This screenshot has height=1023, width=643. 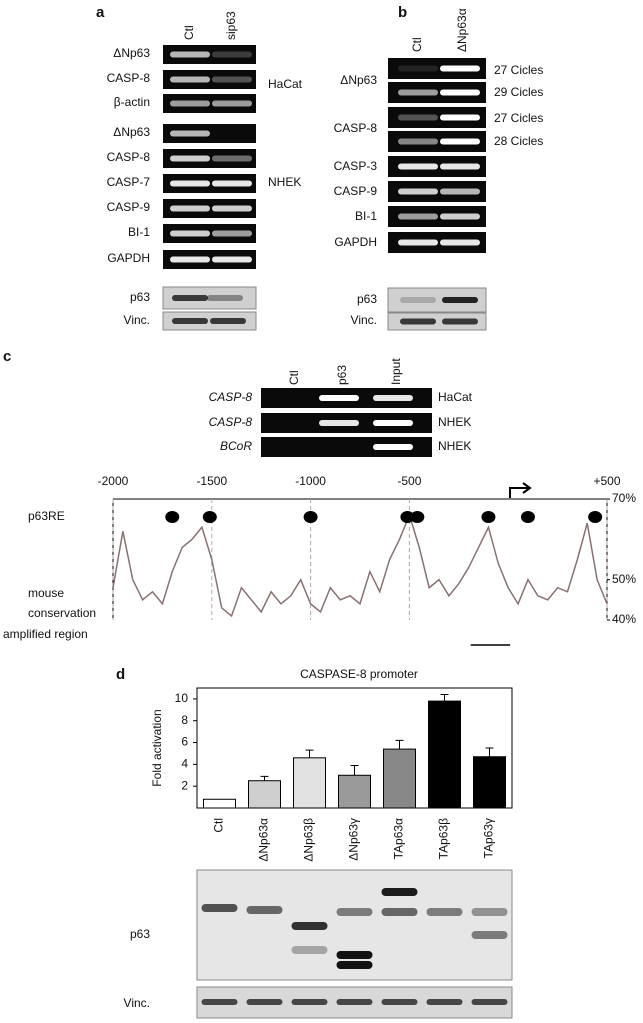 I want to click on y-tick-label: 50%, so click(x=624, y=579).